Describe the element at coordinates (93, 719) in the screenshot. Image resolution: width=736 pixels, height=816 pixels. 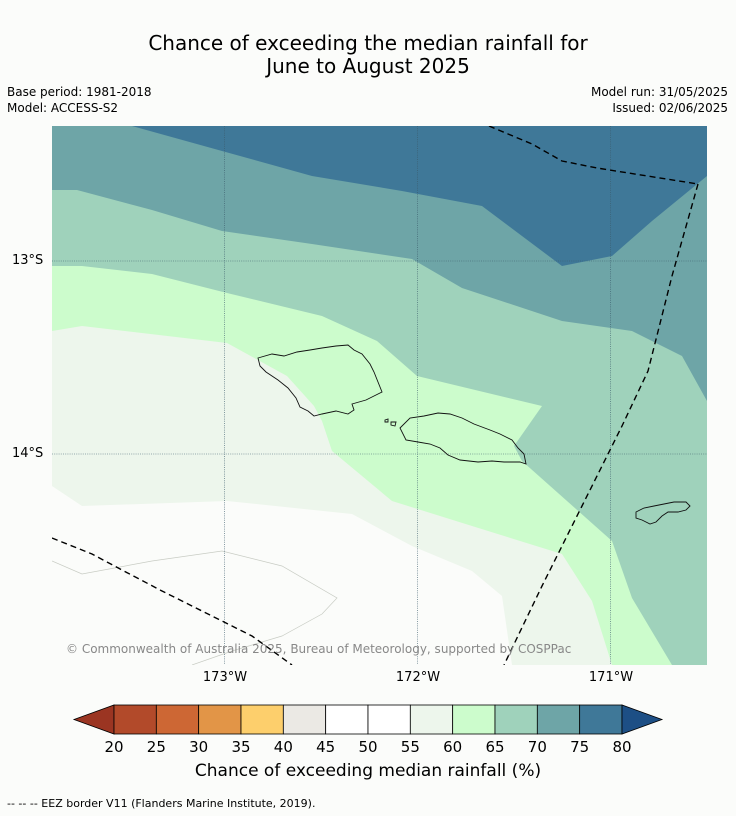
I see `colorbar-under-arrow` at that location.